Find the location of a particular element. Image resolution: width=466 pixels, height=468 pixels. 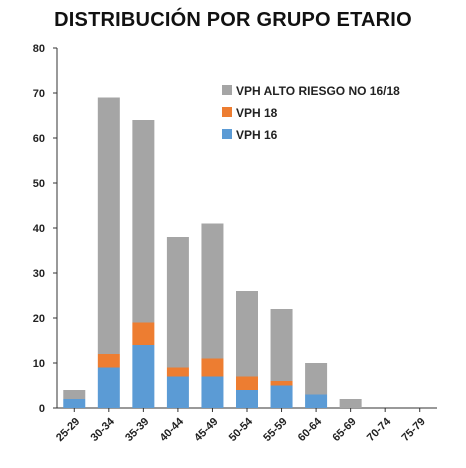

x-tick-label: 30-34 is located at coordinates (103, 429).